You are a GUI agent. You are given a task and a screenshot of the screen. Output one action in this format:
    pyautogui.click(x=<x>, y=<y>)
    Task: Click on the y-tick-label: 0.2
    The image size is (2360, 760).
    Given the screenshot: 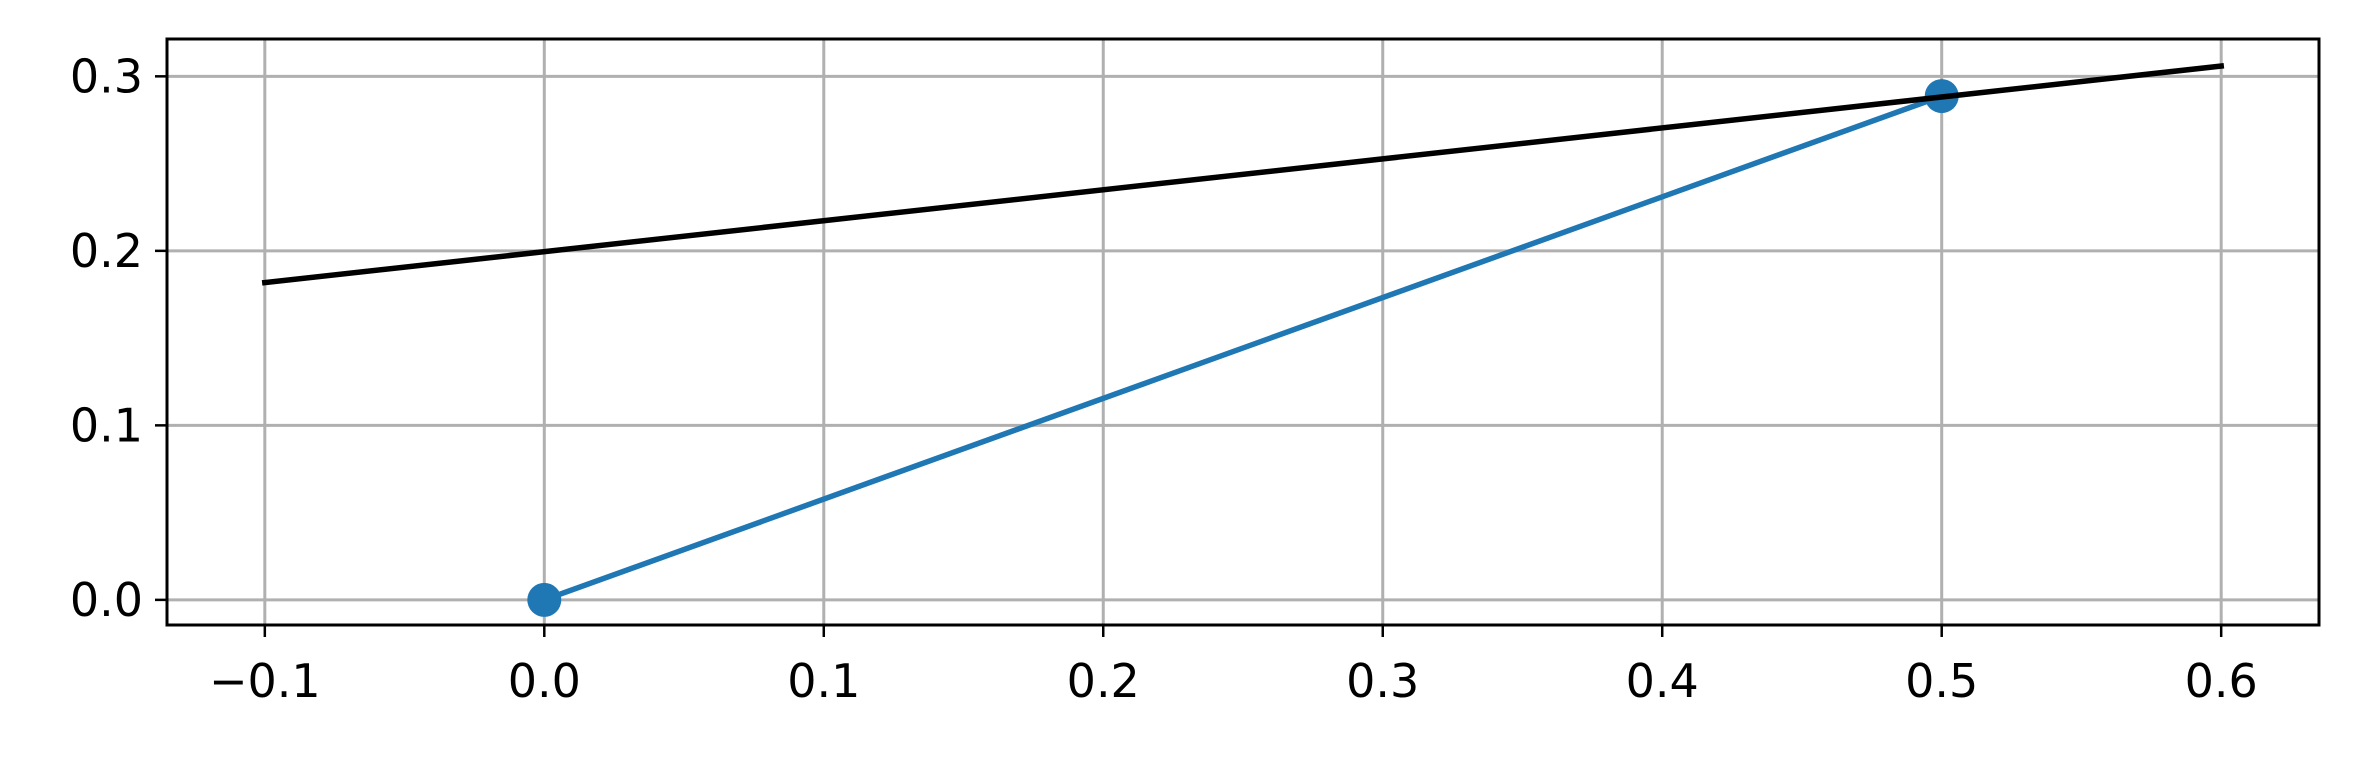 What is the action you would take?
    pyautogui.click(x=106, y=251)
    